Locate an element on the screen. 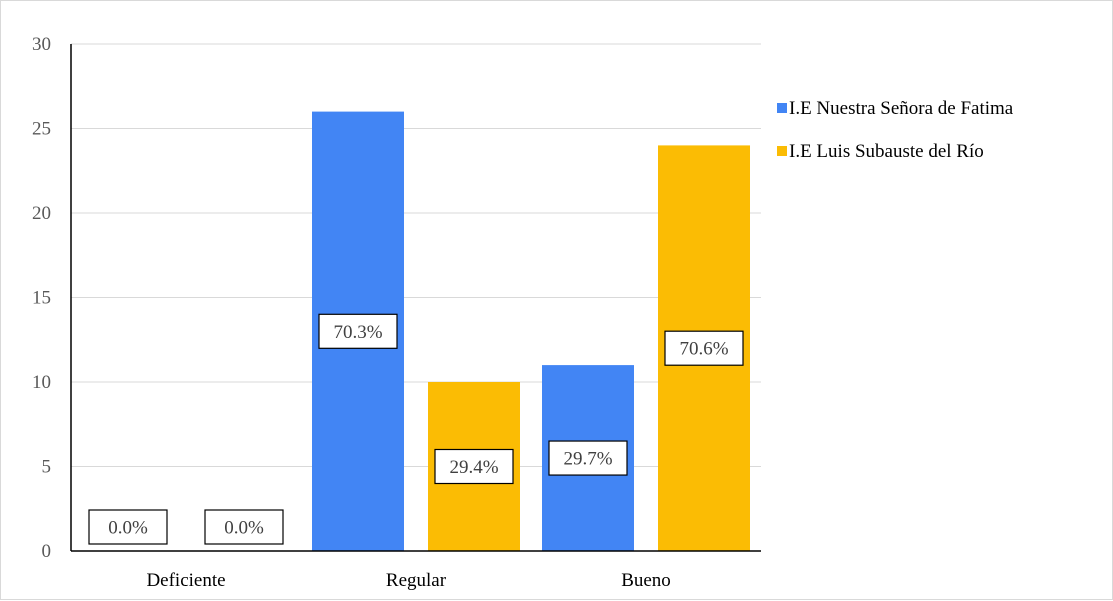 This screenshot has width=1113, height=601. data-label: 70.6% is located at coordinates (703, 349).